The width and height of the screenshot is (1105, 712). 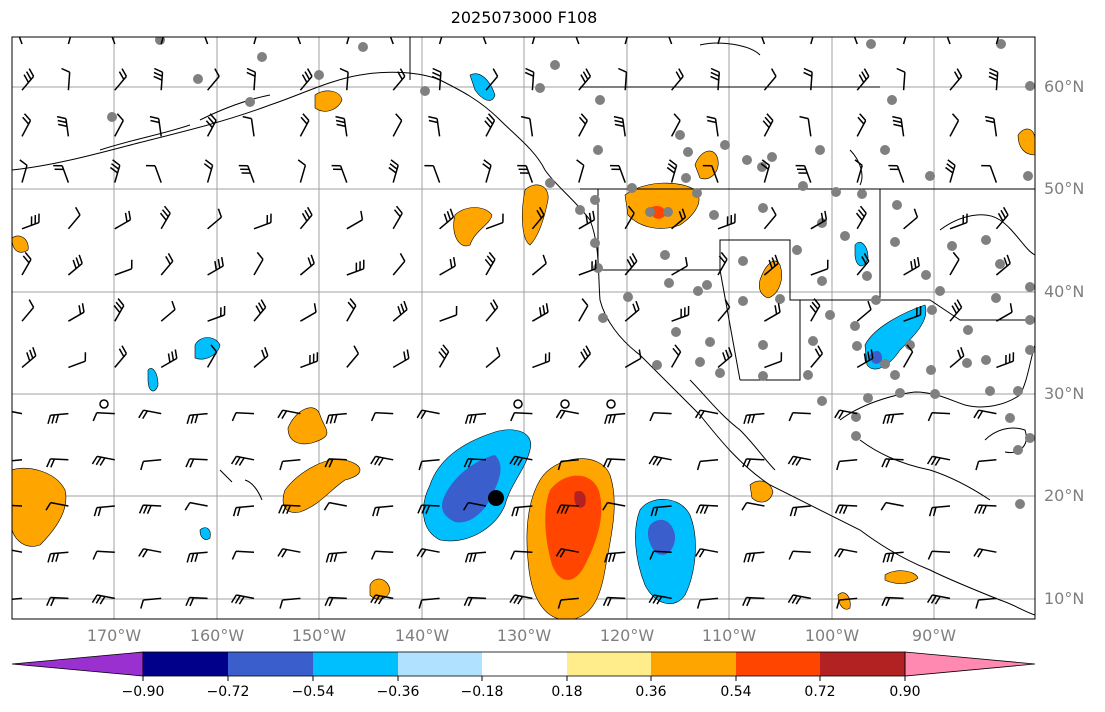 What do you see at coordinates (422, 635) in the screenshot?
I see `longitude-label: 140°W` at bounding box center [422, 635].